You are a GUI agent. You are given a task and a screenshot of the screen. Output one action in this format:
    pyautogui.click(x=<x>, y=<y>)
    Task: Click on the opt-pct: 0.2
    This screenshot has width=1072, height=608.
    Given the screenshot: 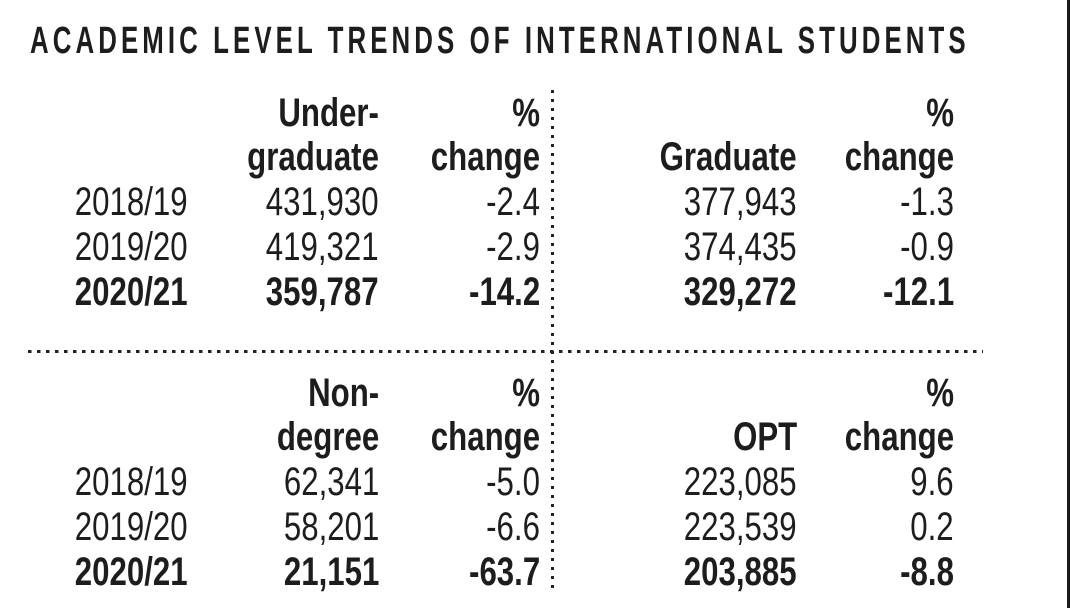 What is the action you would take?
    pyautogui.click(x=932, y=527)
    